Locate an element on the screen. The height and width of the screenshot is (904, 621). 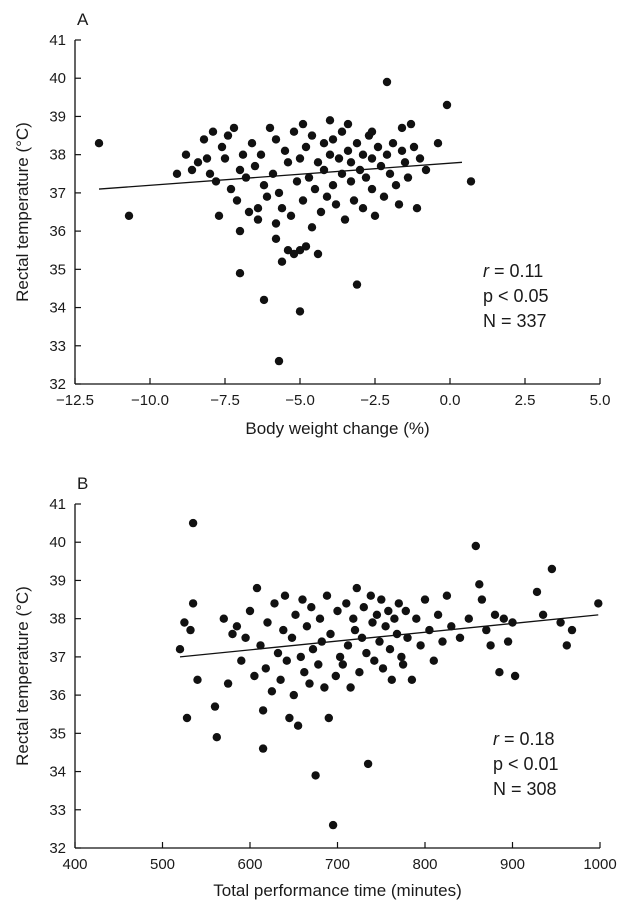
x-tick-label: 5.0 is located at coordinates (600, 400).